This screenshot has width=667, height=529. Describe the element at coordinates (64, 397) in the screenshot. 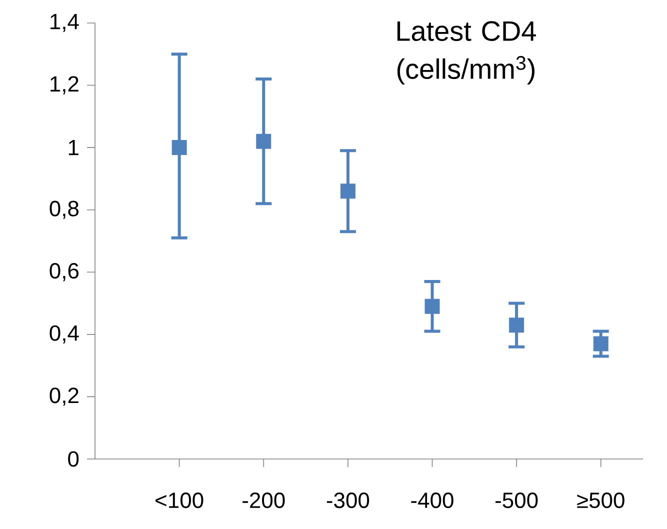

I see `y-tick-label: 0,2` at that location.